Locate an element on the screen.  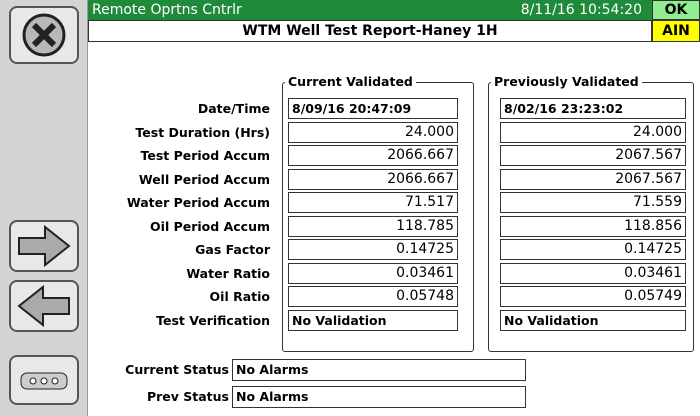
field-label: Test Period Accum is located at coordinates (205, 155).